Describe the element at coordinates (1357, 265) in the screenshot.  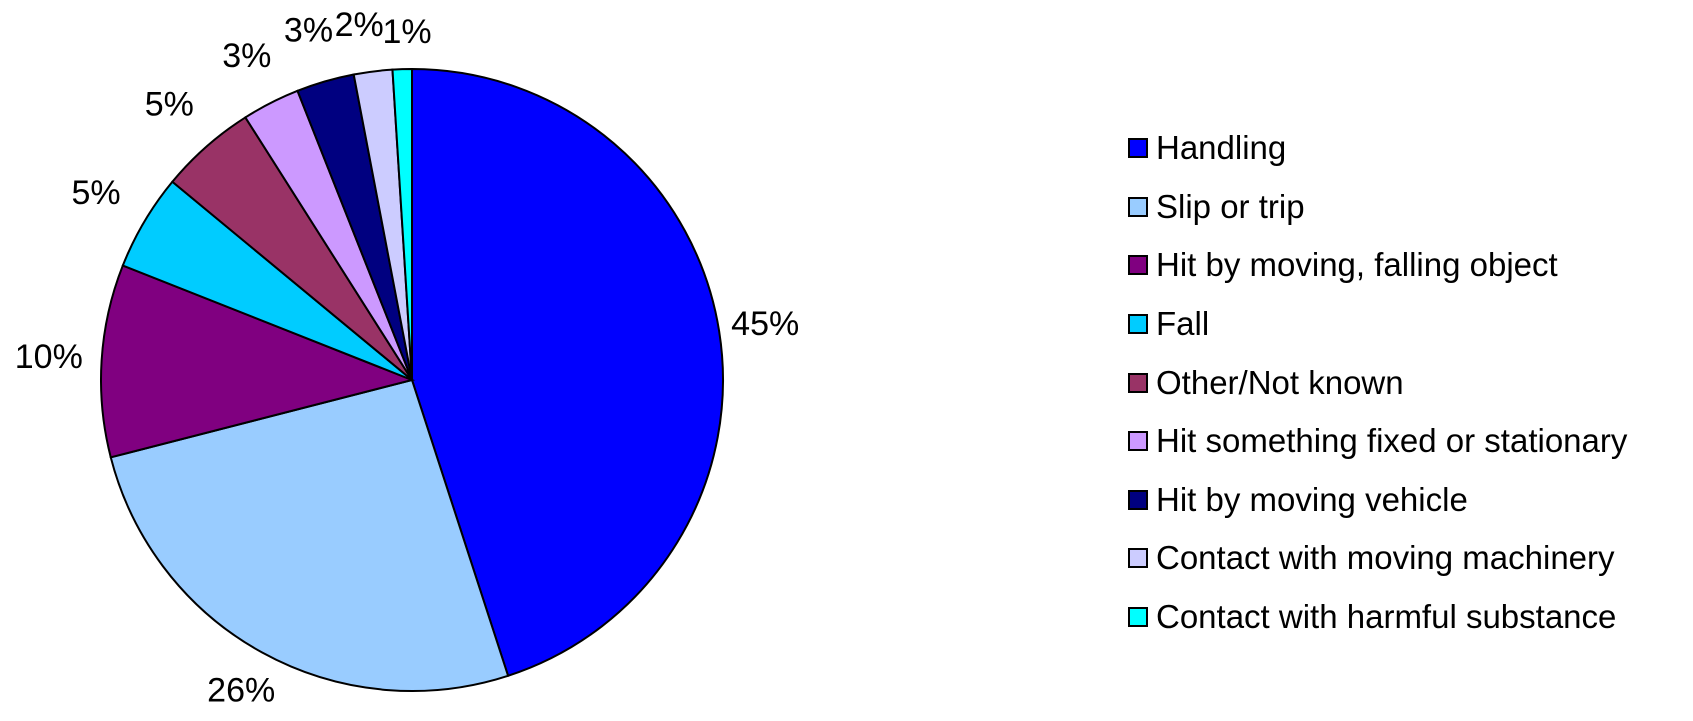
I see `legend-label-3: Hit by moving, falling object` at that location.